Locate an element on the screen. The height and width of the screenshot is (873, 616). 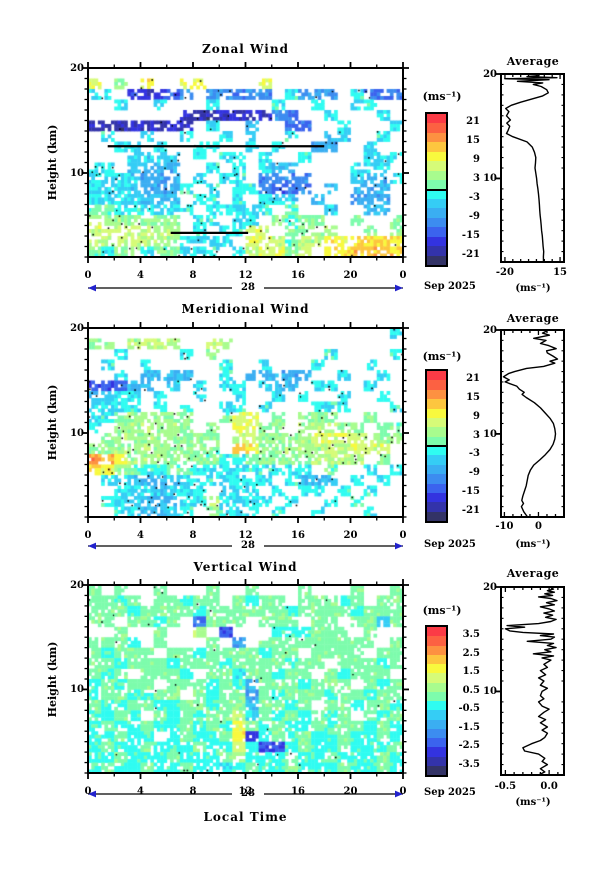
average-x-tick-label: 0 is located at coordinates (538, 526).